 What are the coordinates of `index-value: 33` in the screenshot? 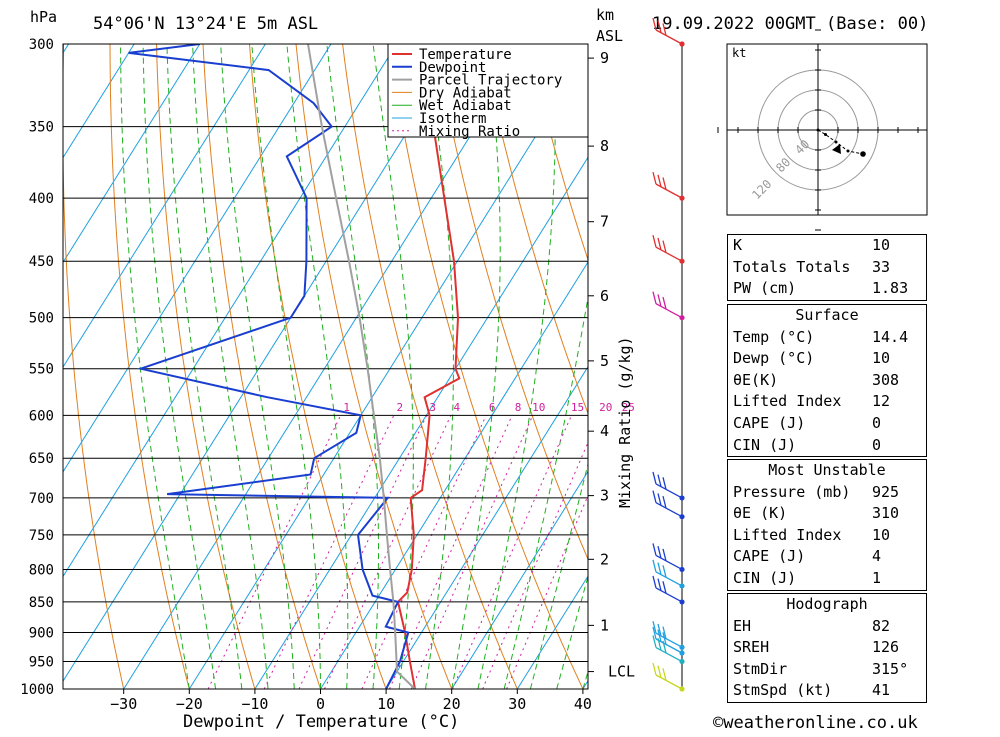 It's located at (881, 268).